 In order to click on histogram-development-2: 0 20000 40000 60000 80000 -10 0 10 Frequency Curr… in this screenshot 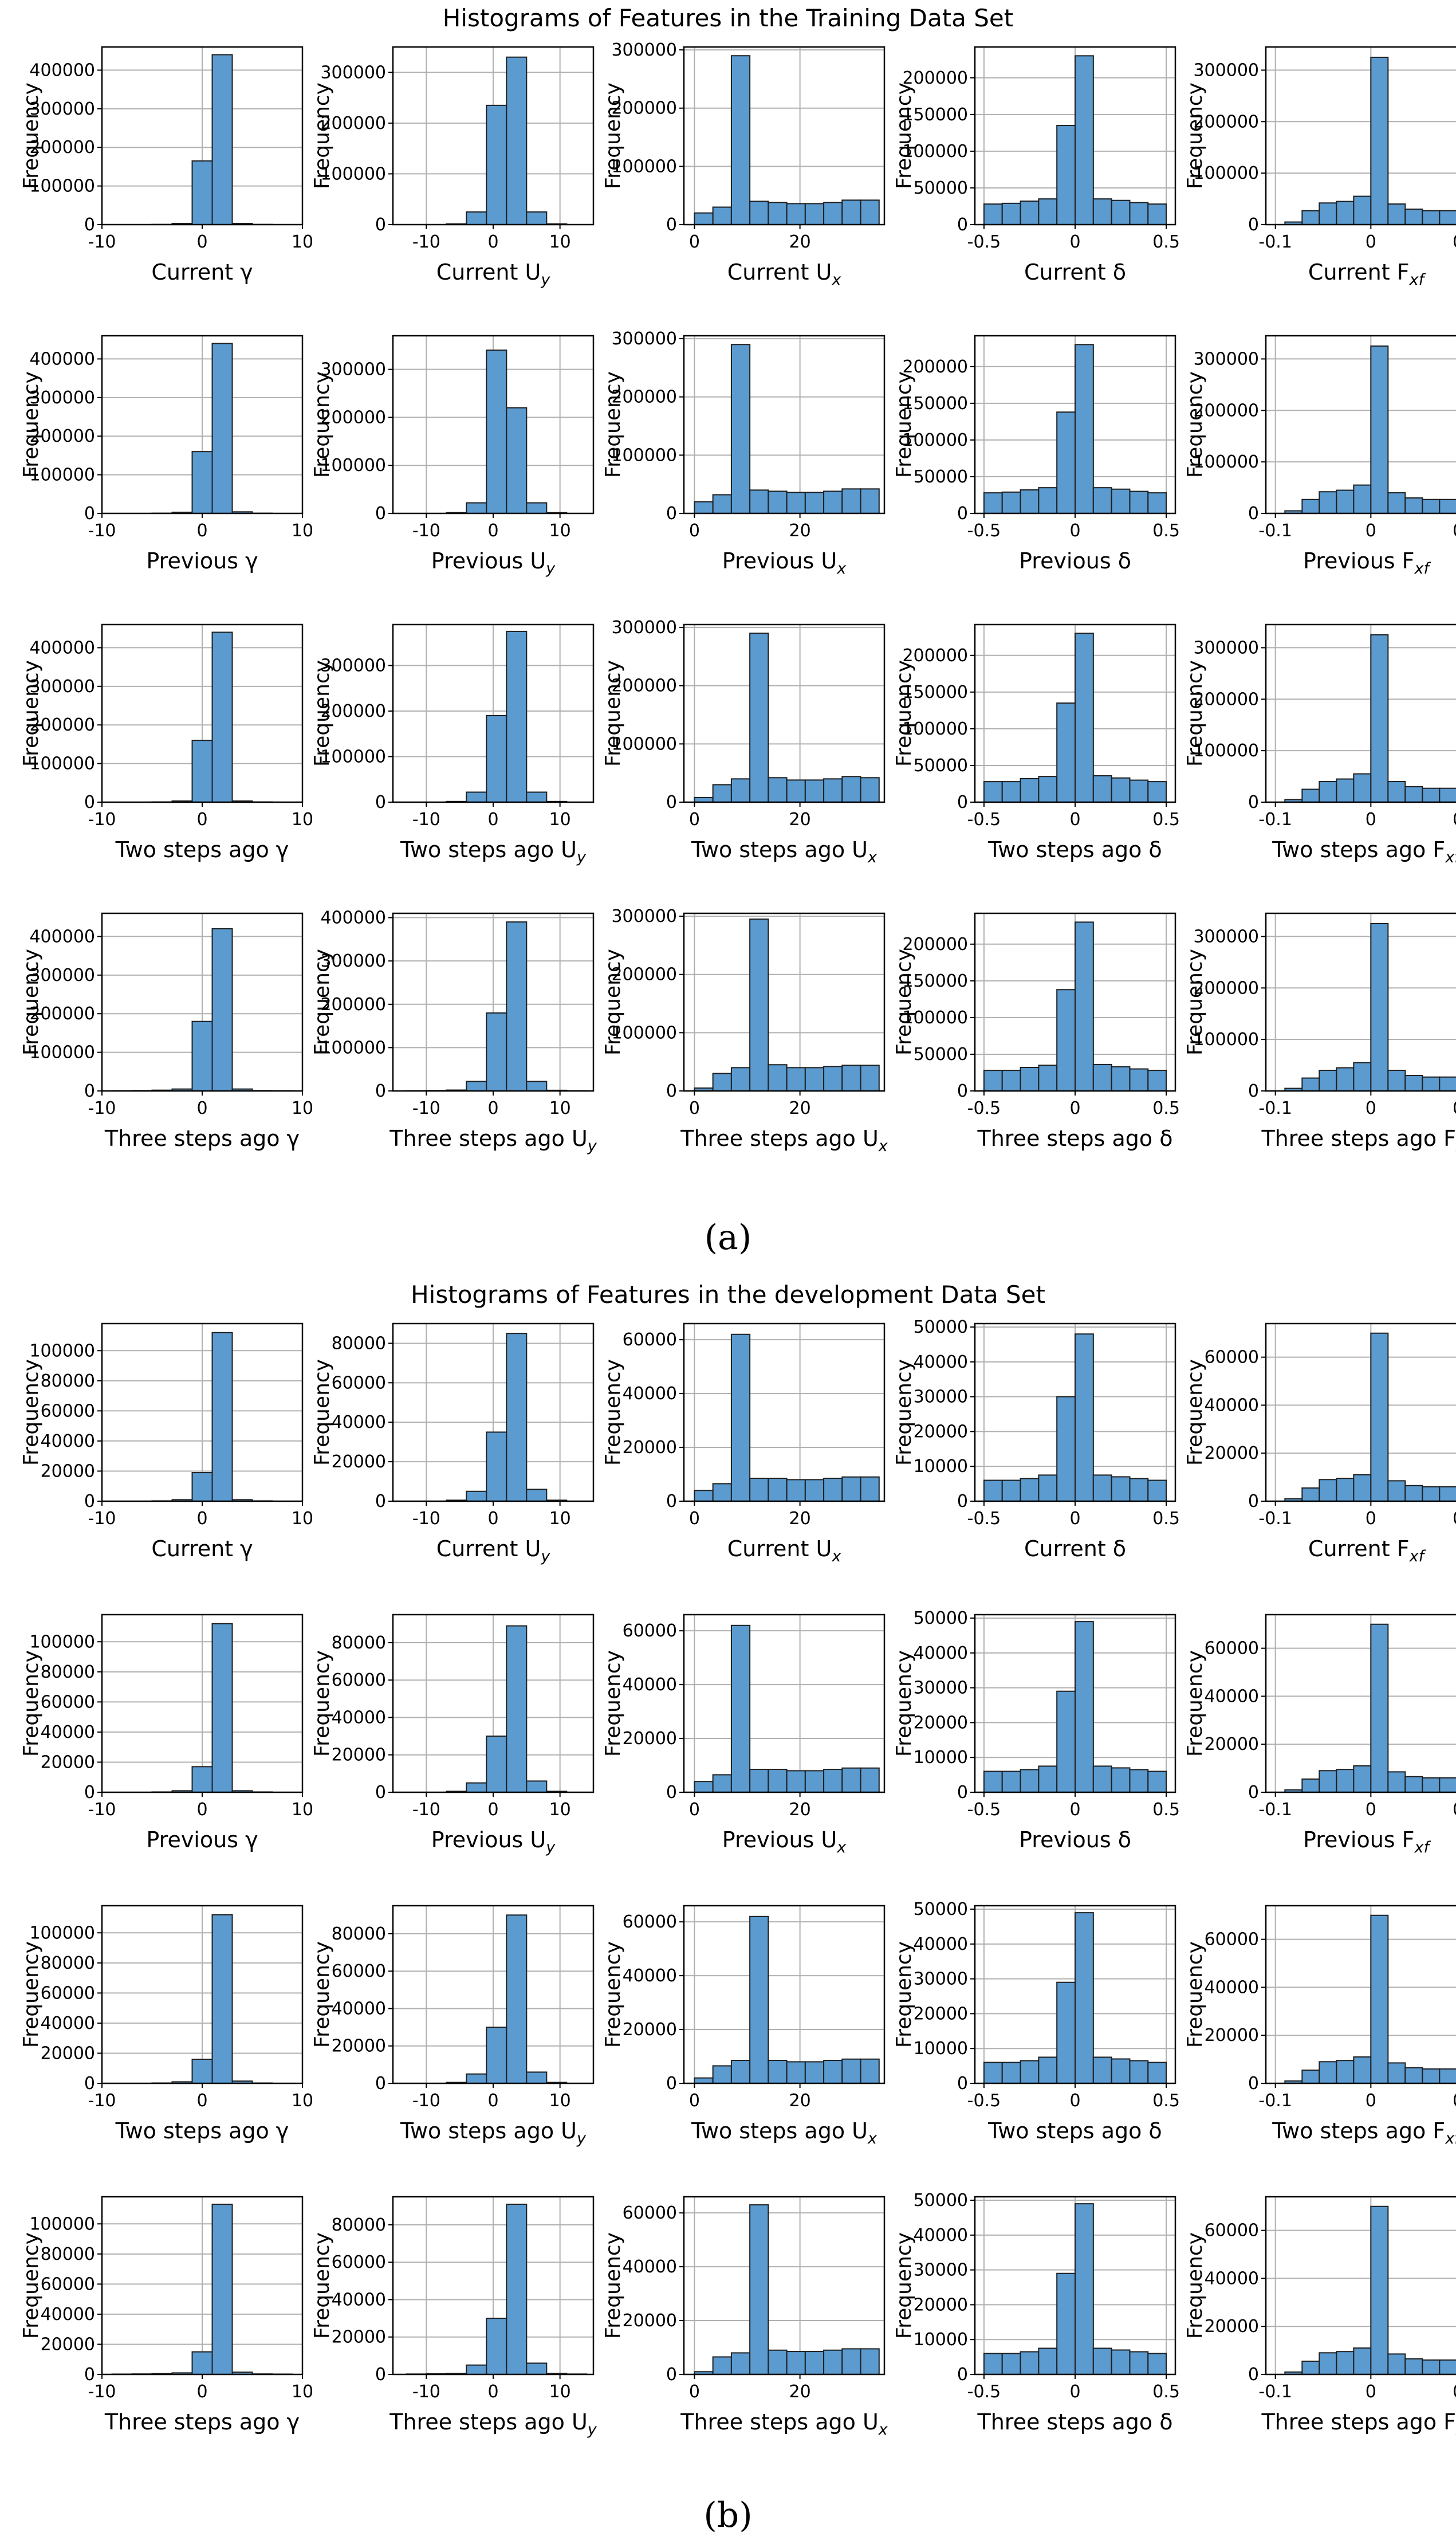, I will do `click(452, 1443)`.